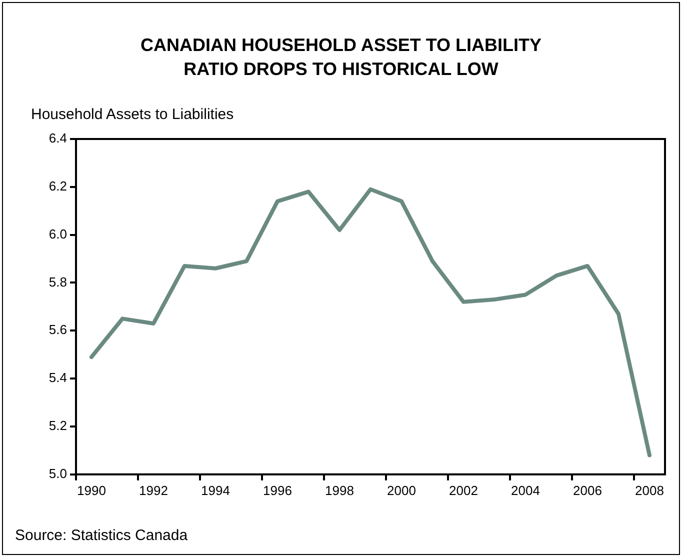 The width and height of the screenshot is (683, 557). What do you see at coordinates (101, 535) in the screenshot?
I see `source-note: Source: Statistics Canada` at bounding box center [101, 535].